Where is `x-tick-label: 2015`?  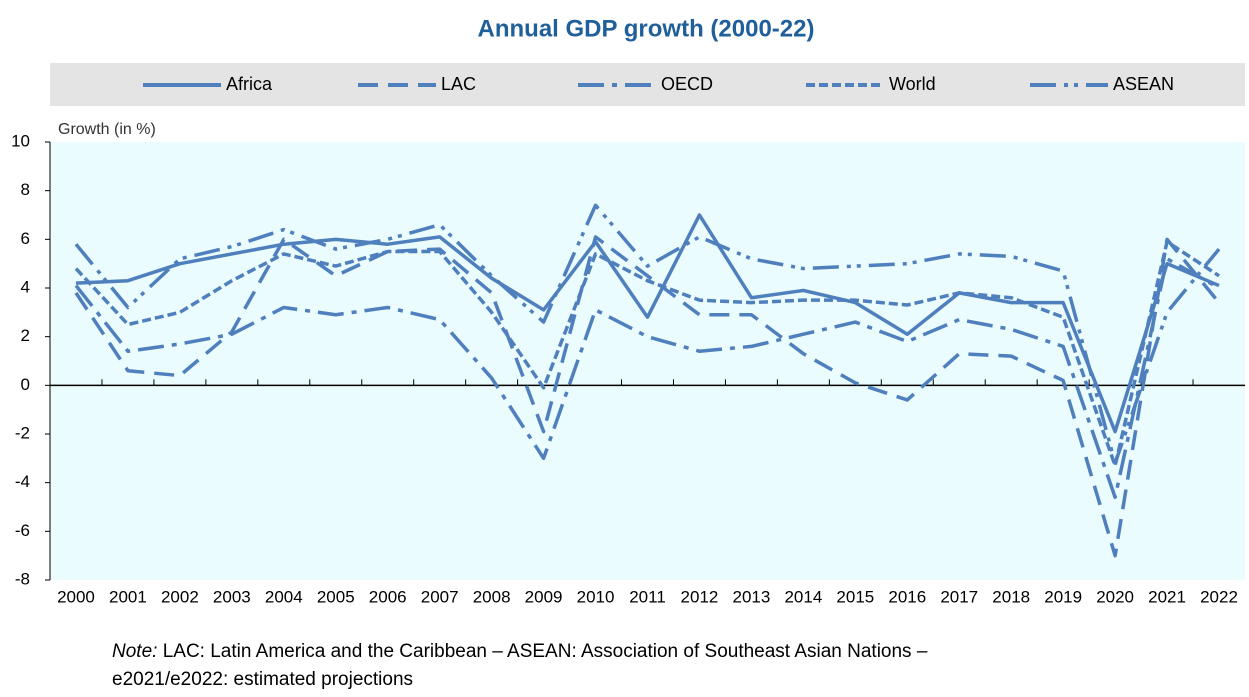
x-tick-label: 2015 is located at coordinates (855, 596).